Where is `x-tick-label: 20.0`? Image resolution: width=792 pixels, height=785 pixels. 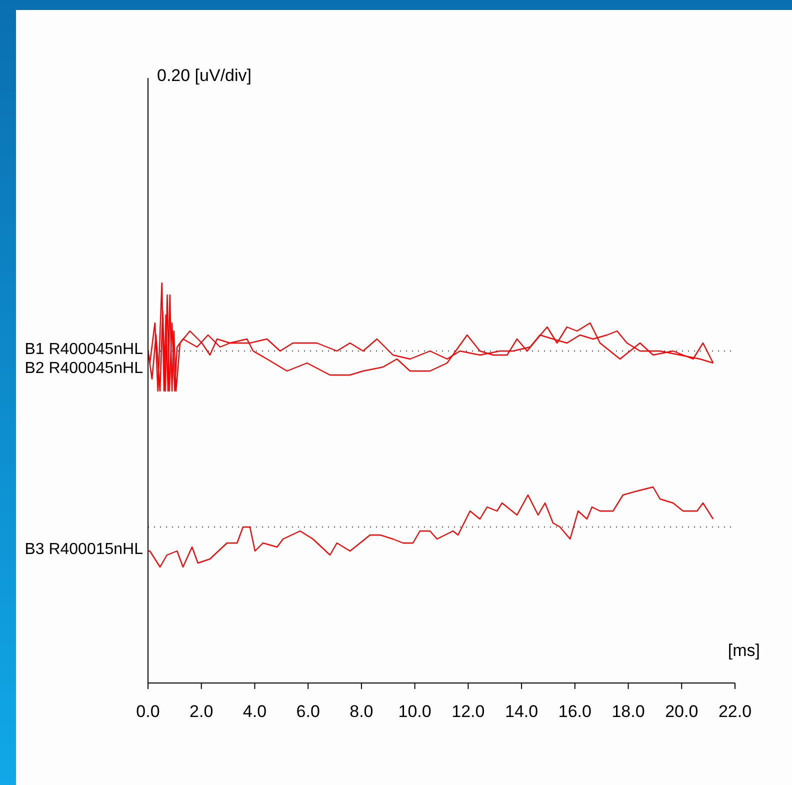 x-tick-label: 20.0 is located at coordinates (681, 712).